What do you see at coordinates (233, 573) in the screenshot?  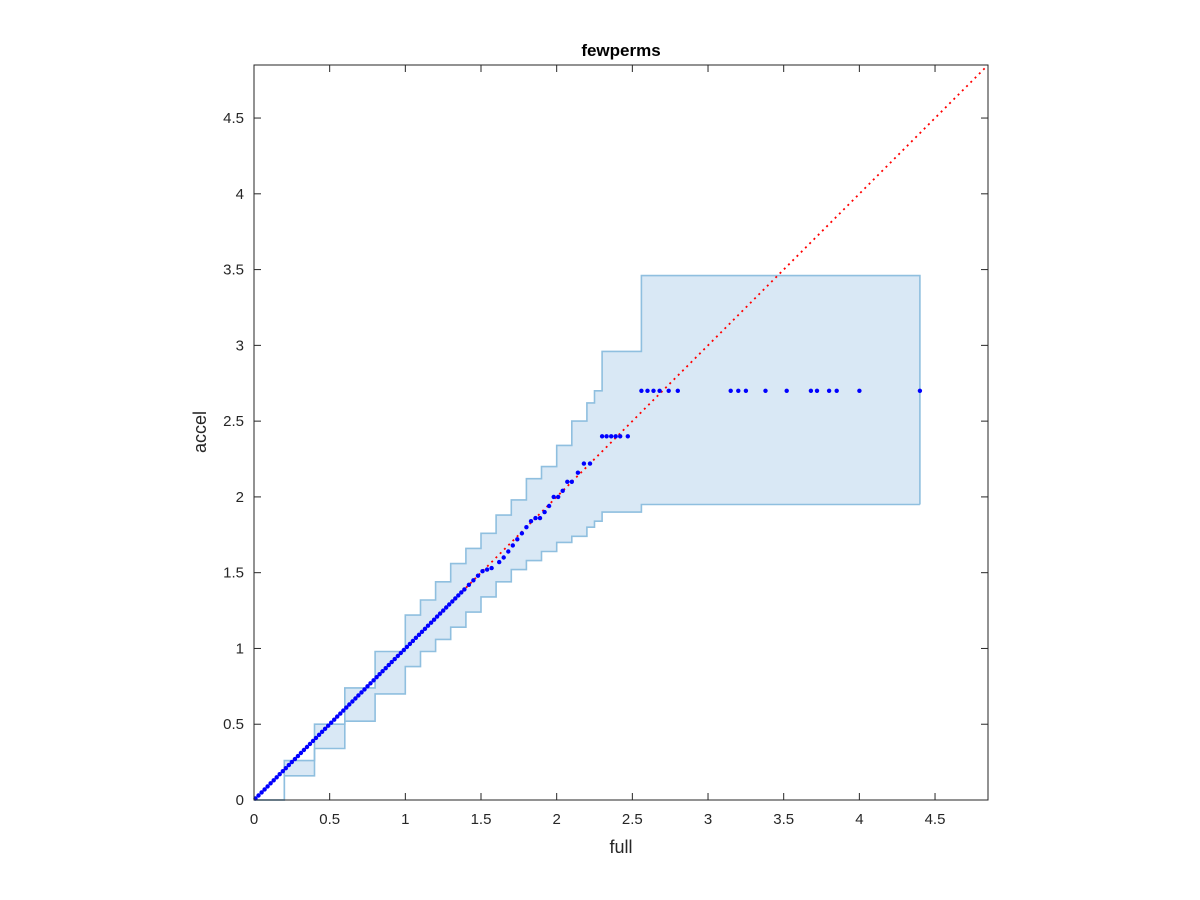 I see `y-tick-label: 1.5` at bounding box center [233, 573].